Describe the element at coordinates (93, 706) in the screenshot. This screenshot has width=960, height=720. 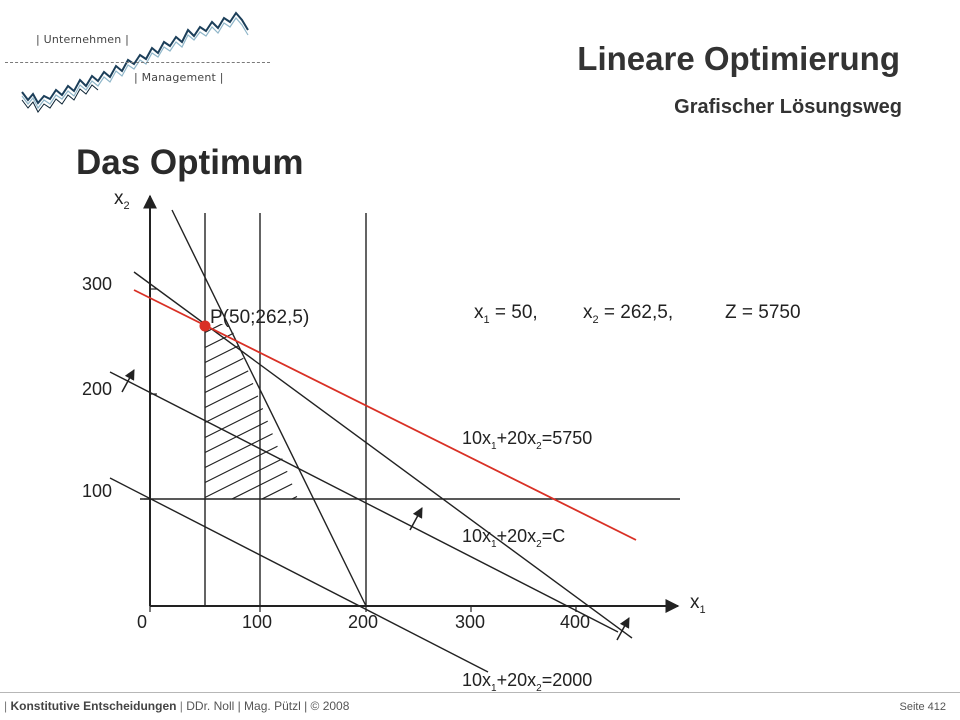
I see `footer-section: Konstitutive Entscheidungen` at that location.